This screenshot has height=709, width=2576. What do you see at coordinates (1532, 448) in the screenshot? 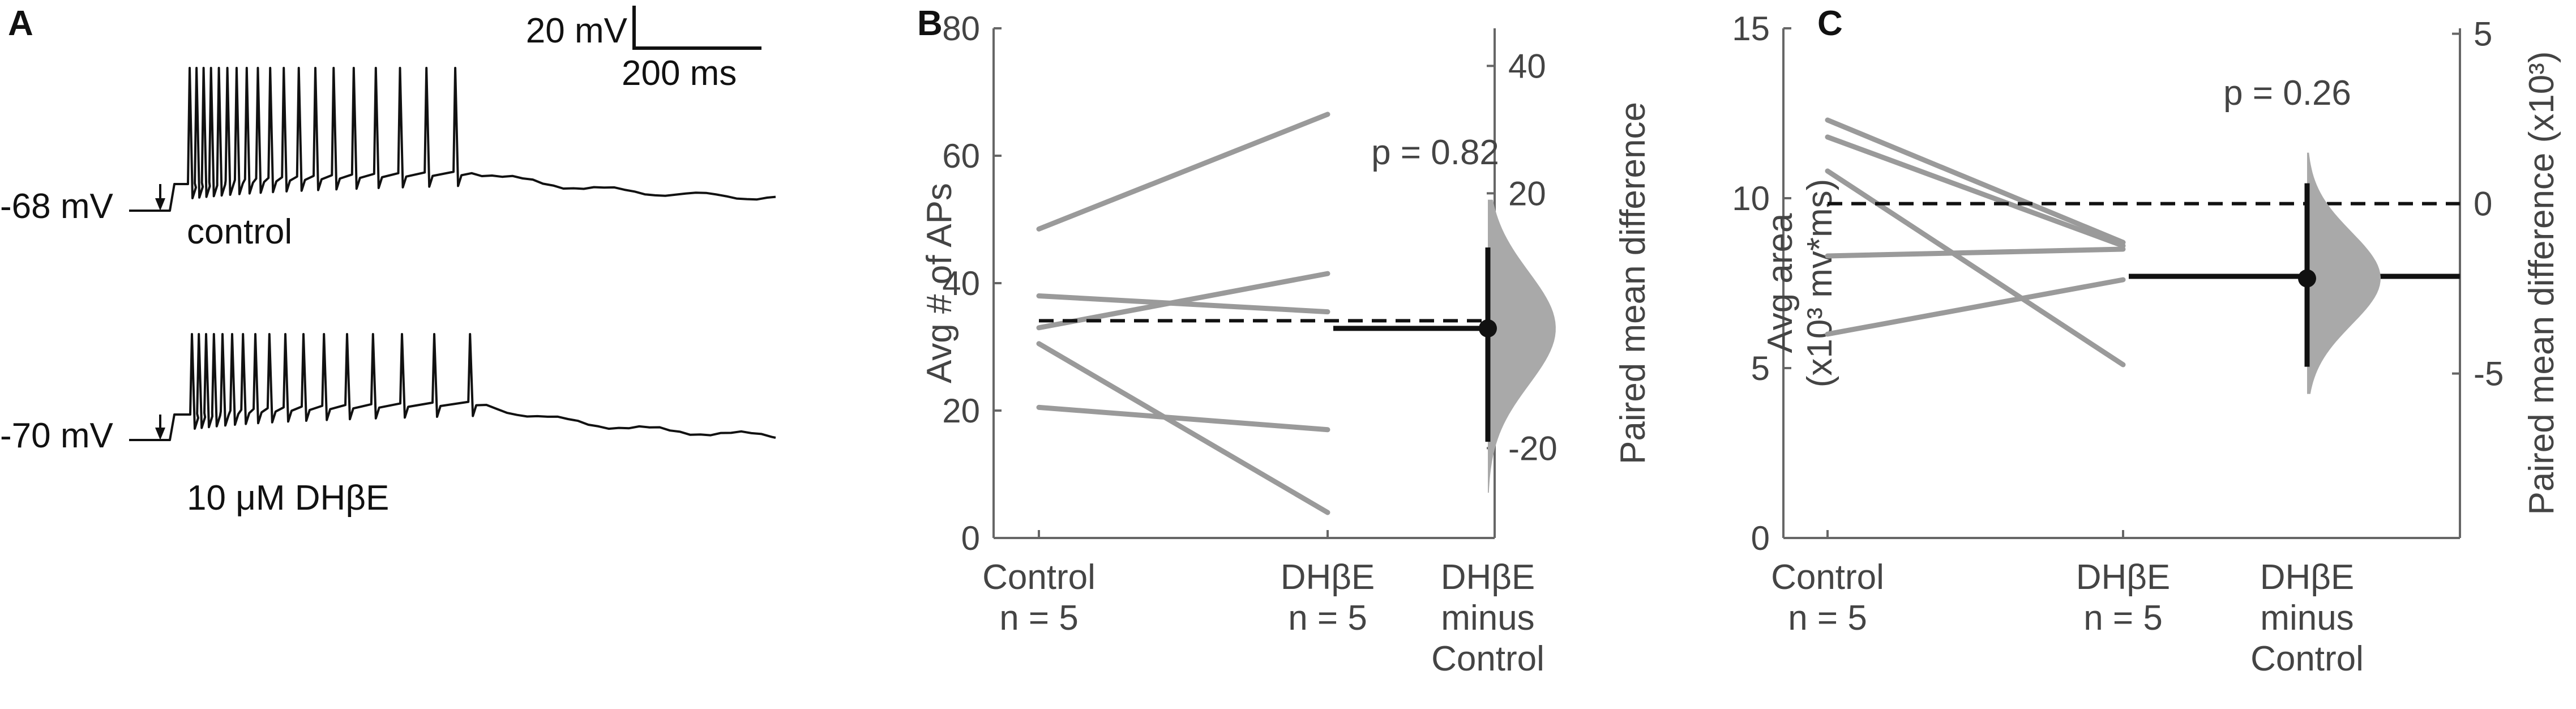
I see `b-right-tick-label: -20` at bounding box center [1532, 448].